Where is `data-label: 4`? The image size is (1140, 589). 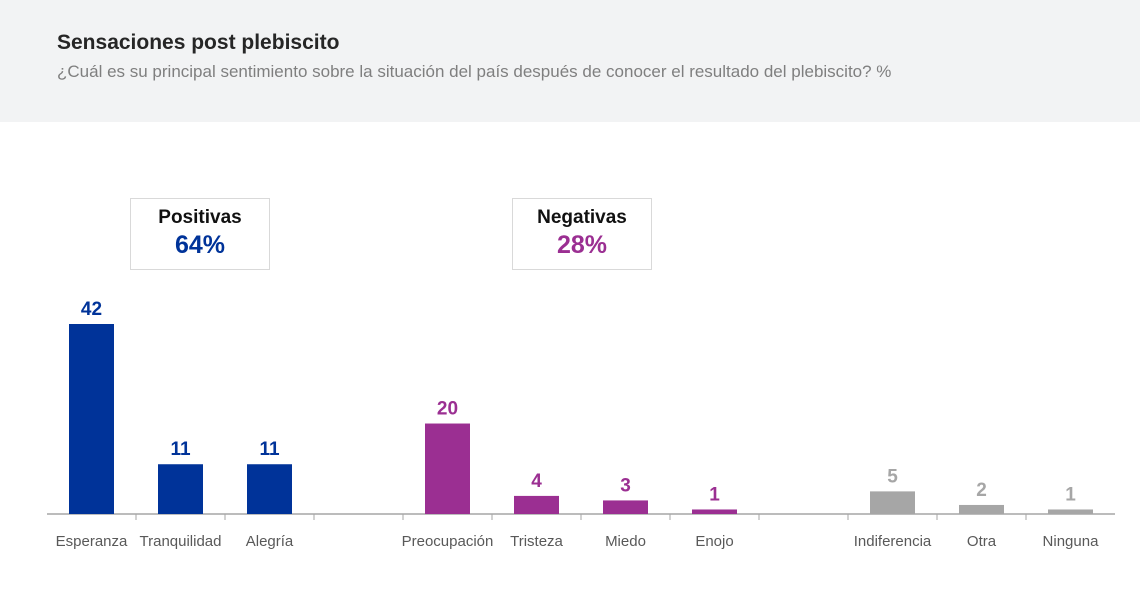 data-label: 4 is located at coordinates (536, 481).